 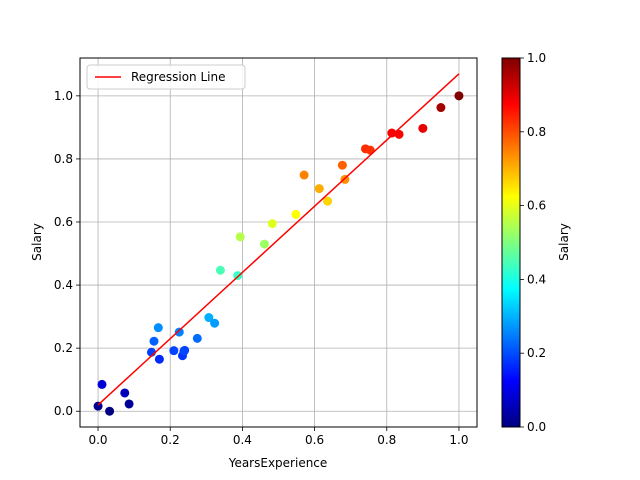 I want to click on colorbar-label: Salary, so click(x=564, y=242).